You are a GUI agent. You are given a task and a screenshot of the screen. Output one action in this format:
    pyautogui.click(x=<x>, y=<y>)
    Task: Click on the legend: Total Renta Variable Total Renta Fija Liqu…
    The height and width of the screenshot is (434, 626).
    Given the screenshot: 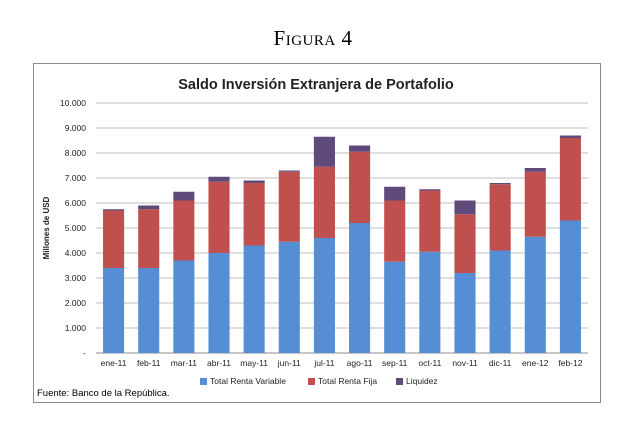 What is the action you would take?
    pyautogui.click(x=319, y=381)
    